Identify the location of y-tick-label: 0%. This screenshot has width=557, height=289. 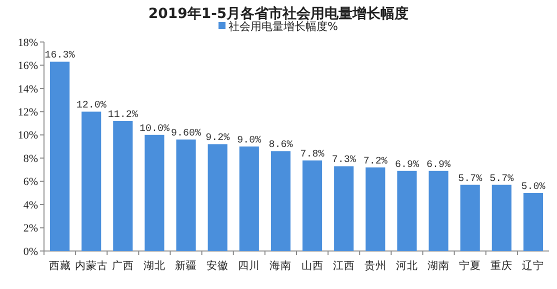
(30, 252).